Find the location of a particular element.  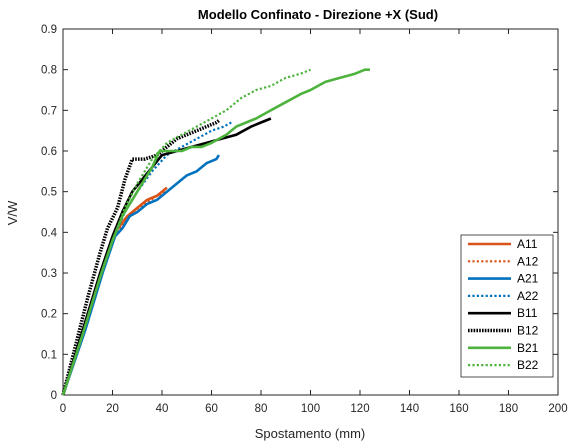

y-tick-label: 0.8 is located at coordinates (49, 71).